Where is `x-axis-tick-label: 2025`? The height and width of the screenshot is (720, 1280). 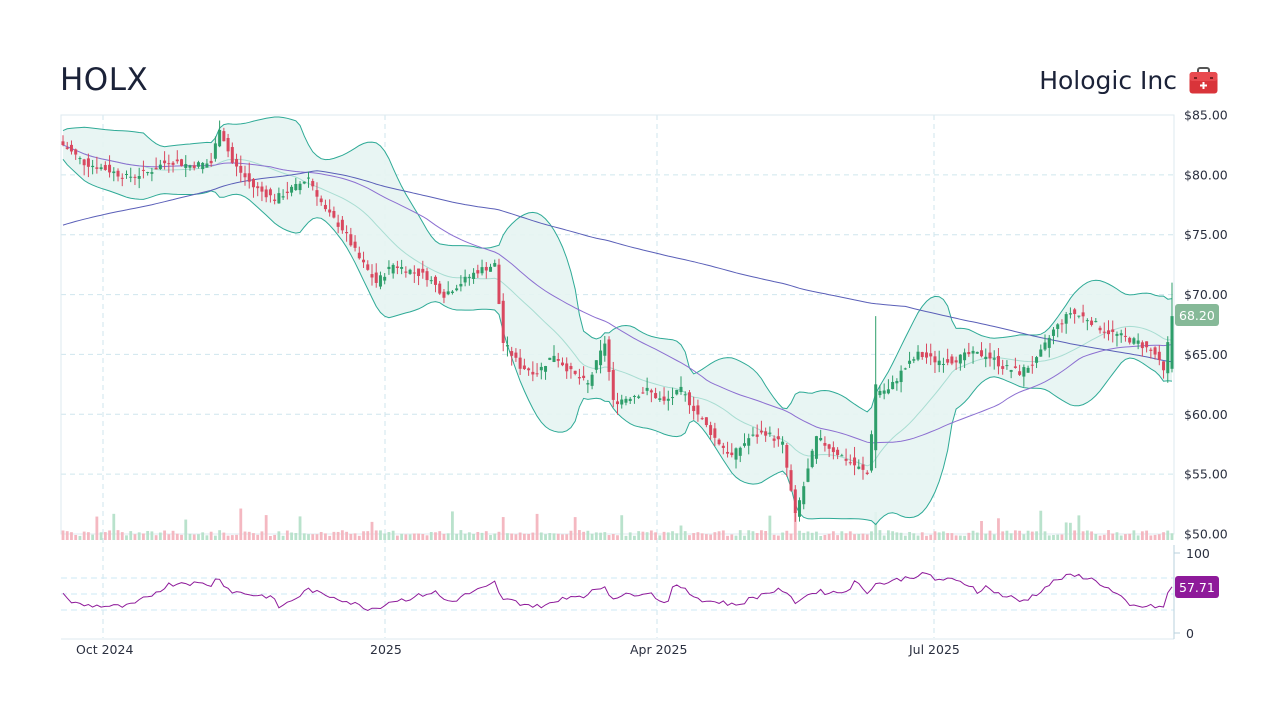
x-axis-tick-label: 2025 is located at coordinates (386, 649).